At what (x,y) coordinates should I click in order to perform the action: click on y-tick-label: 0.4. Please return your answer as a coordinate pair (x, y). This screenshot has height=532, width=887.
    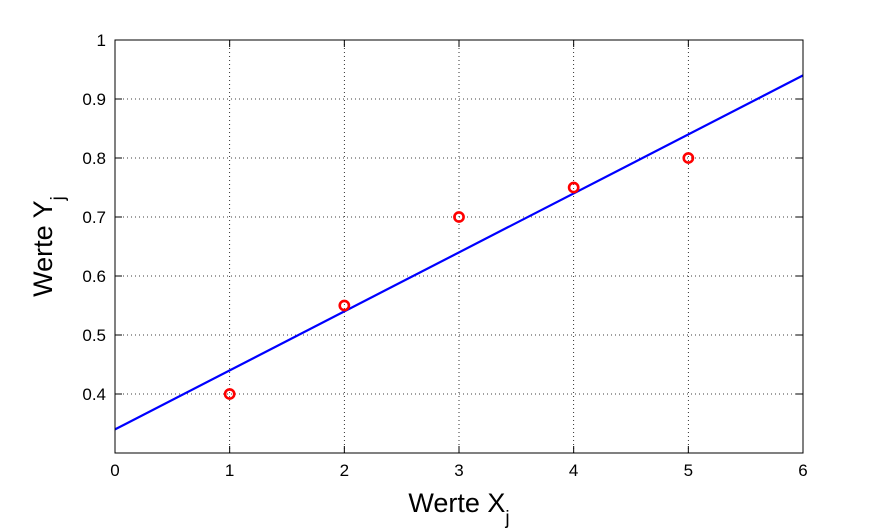
    Looking at the image, I should click on (94, 394).